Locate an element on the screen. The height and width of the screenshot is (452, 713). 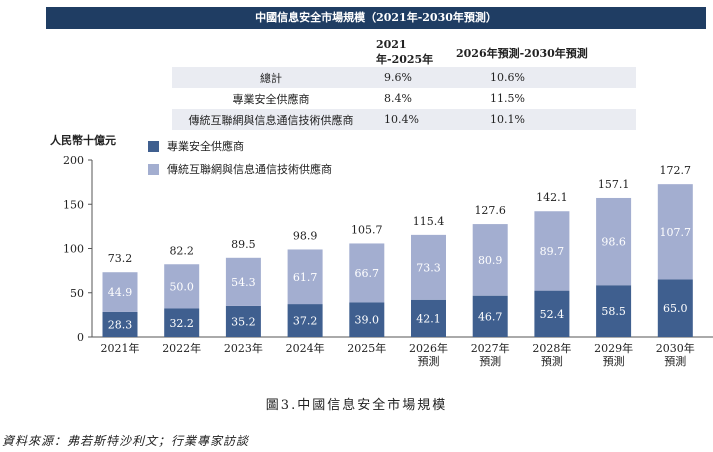
x-tick-label: 2026年 is located at coordinates (428, 348).